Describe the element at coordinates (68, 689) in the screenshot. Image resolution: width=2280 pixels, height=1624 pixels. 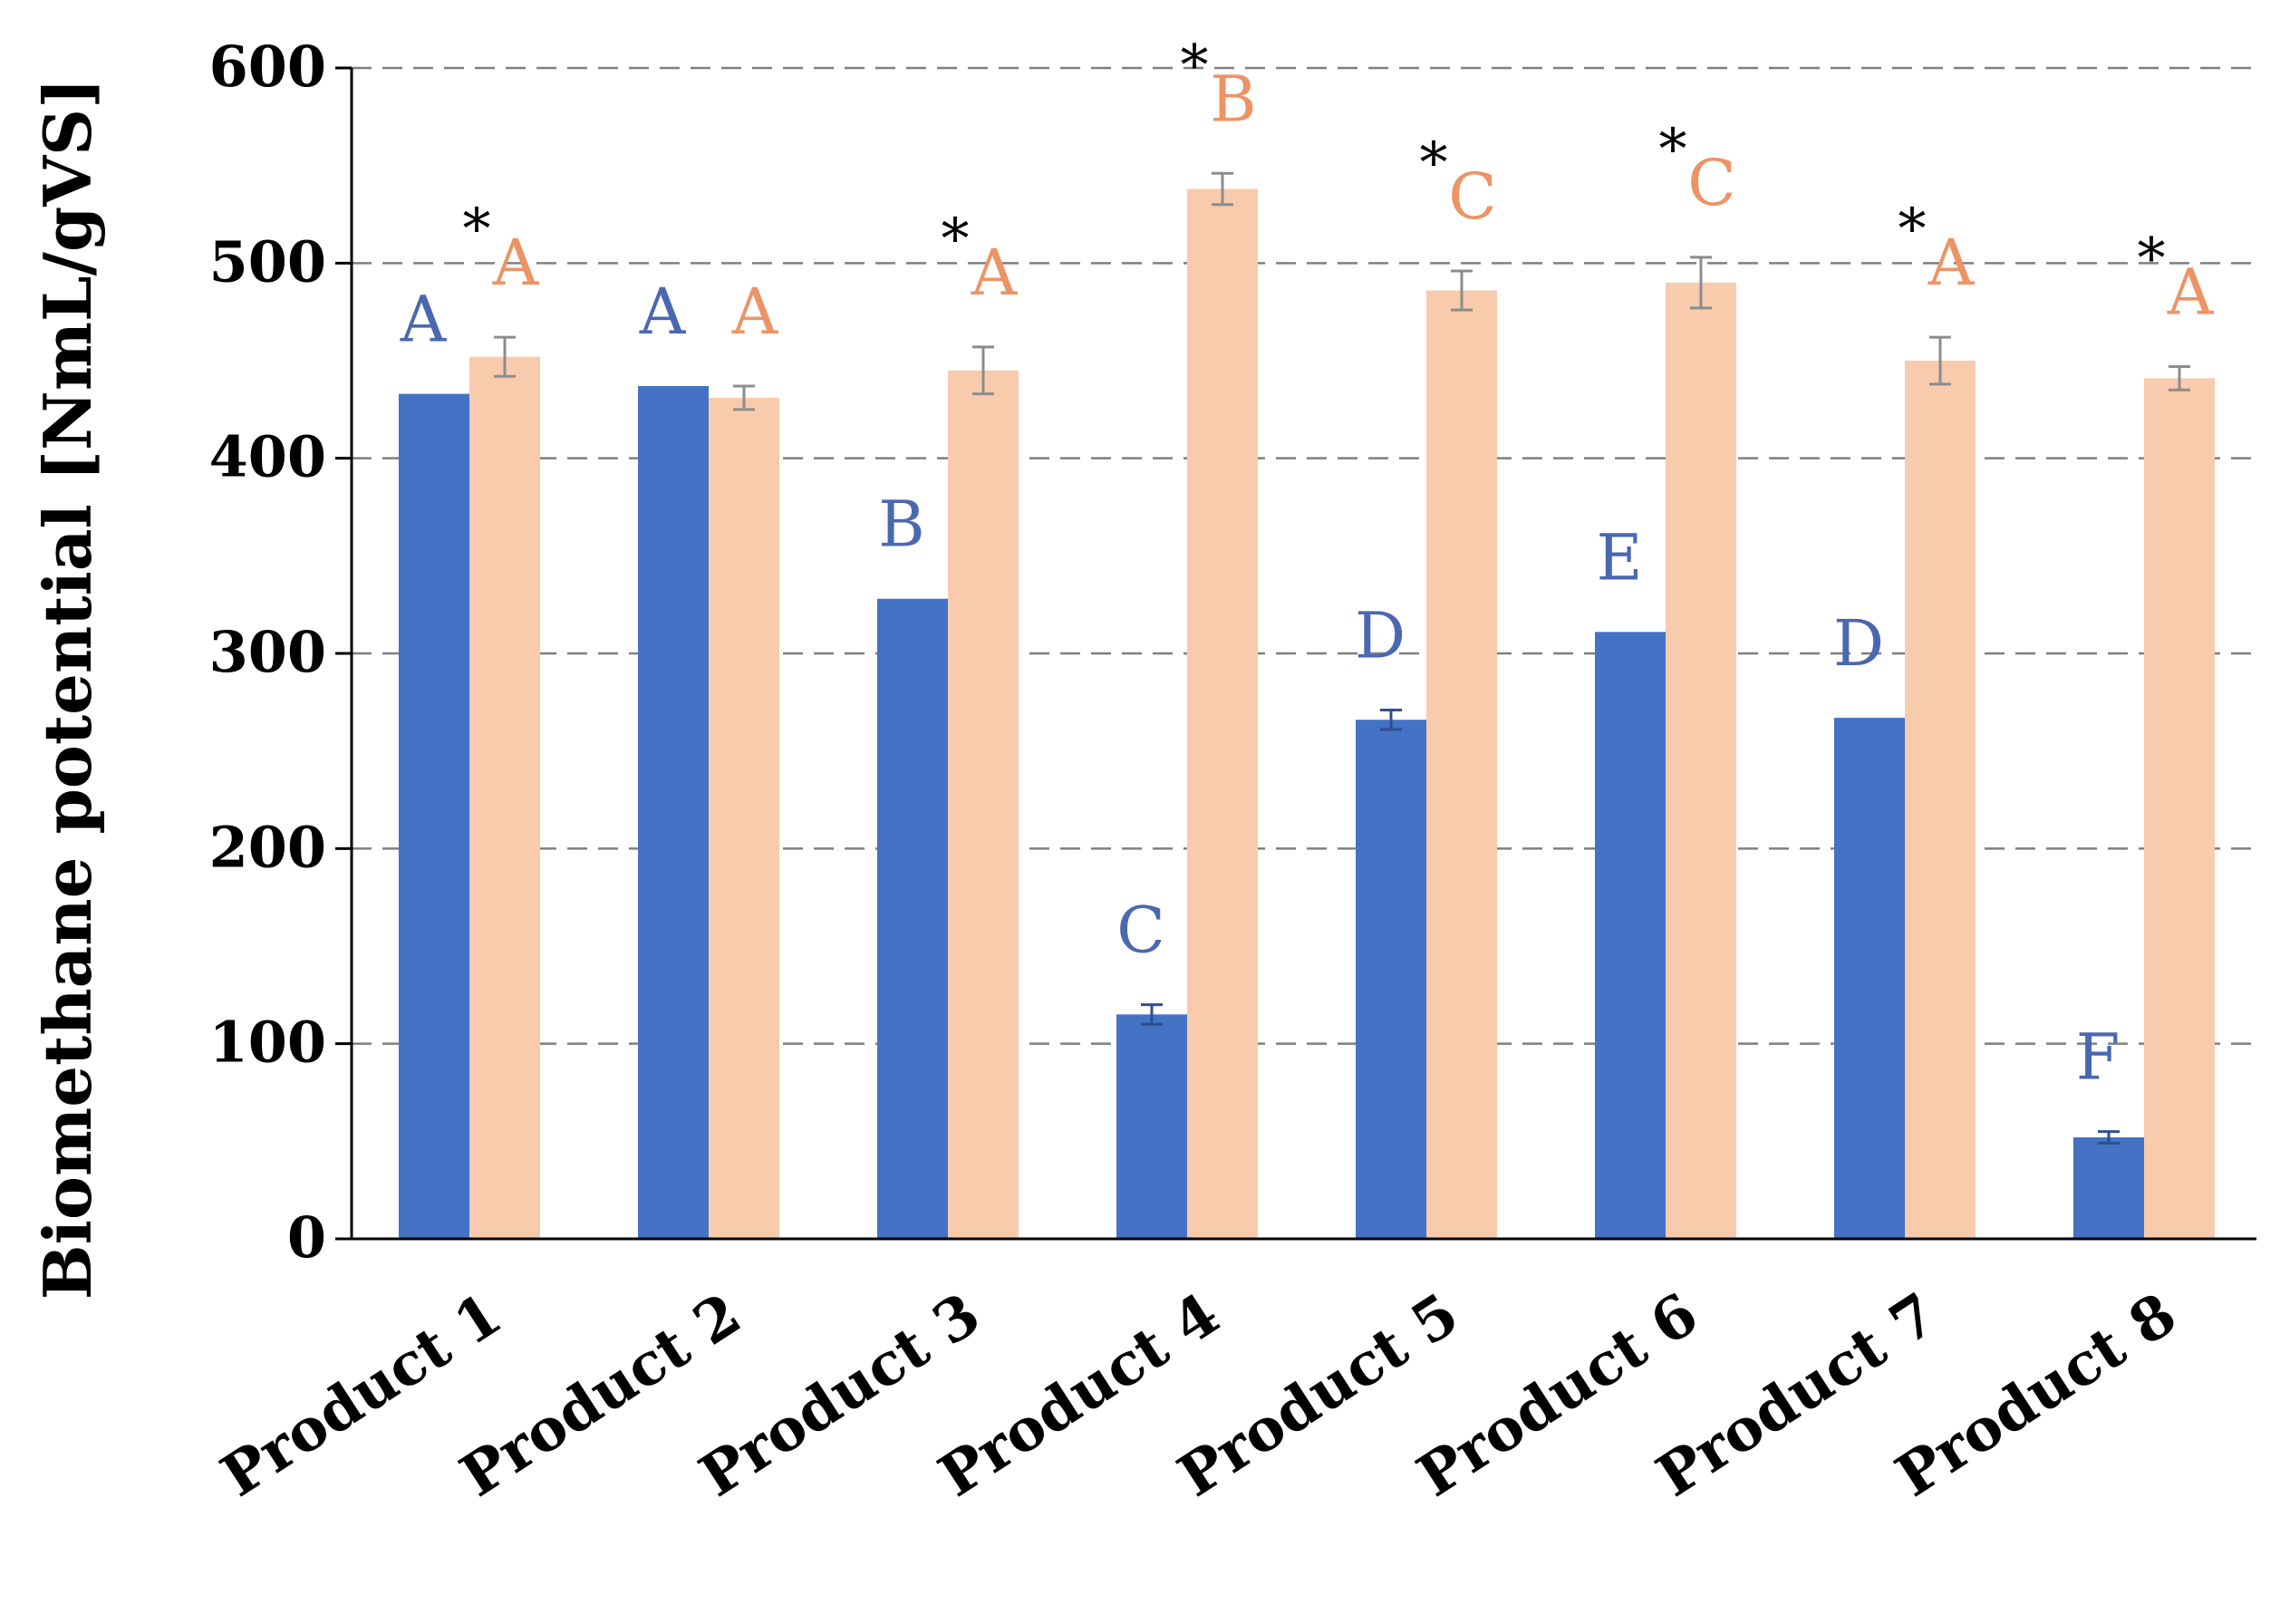
I see `y-axis-title: Biomethane potential [NmL/gVS]` at that location.